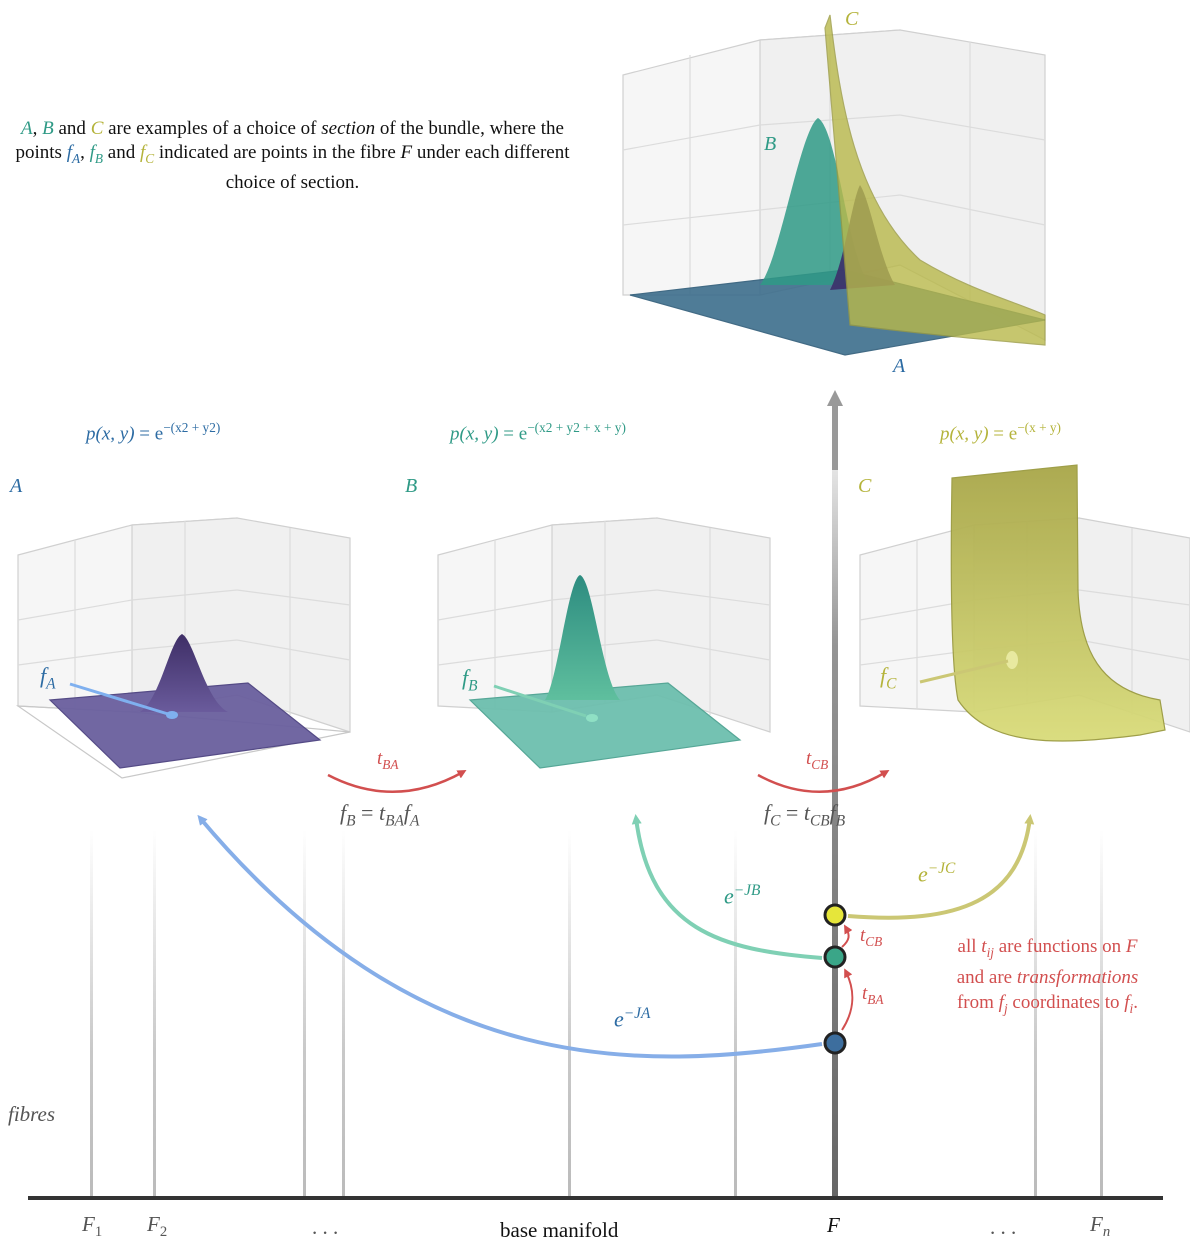  What do you see at coordinates (817, 760) in the screenshot?
I see `label-tCB: tCB` at bounding box center [817, 760].